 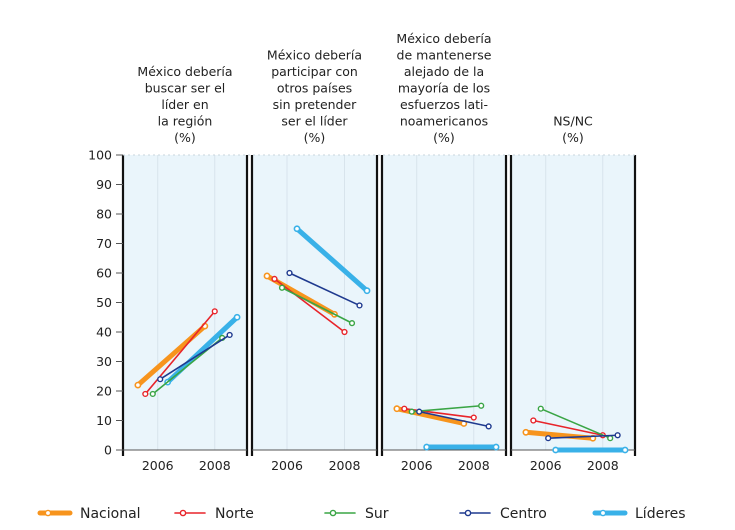 I want to click on y-tick-label: 0, so click(x=108, y=450).